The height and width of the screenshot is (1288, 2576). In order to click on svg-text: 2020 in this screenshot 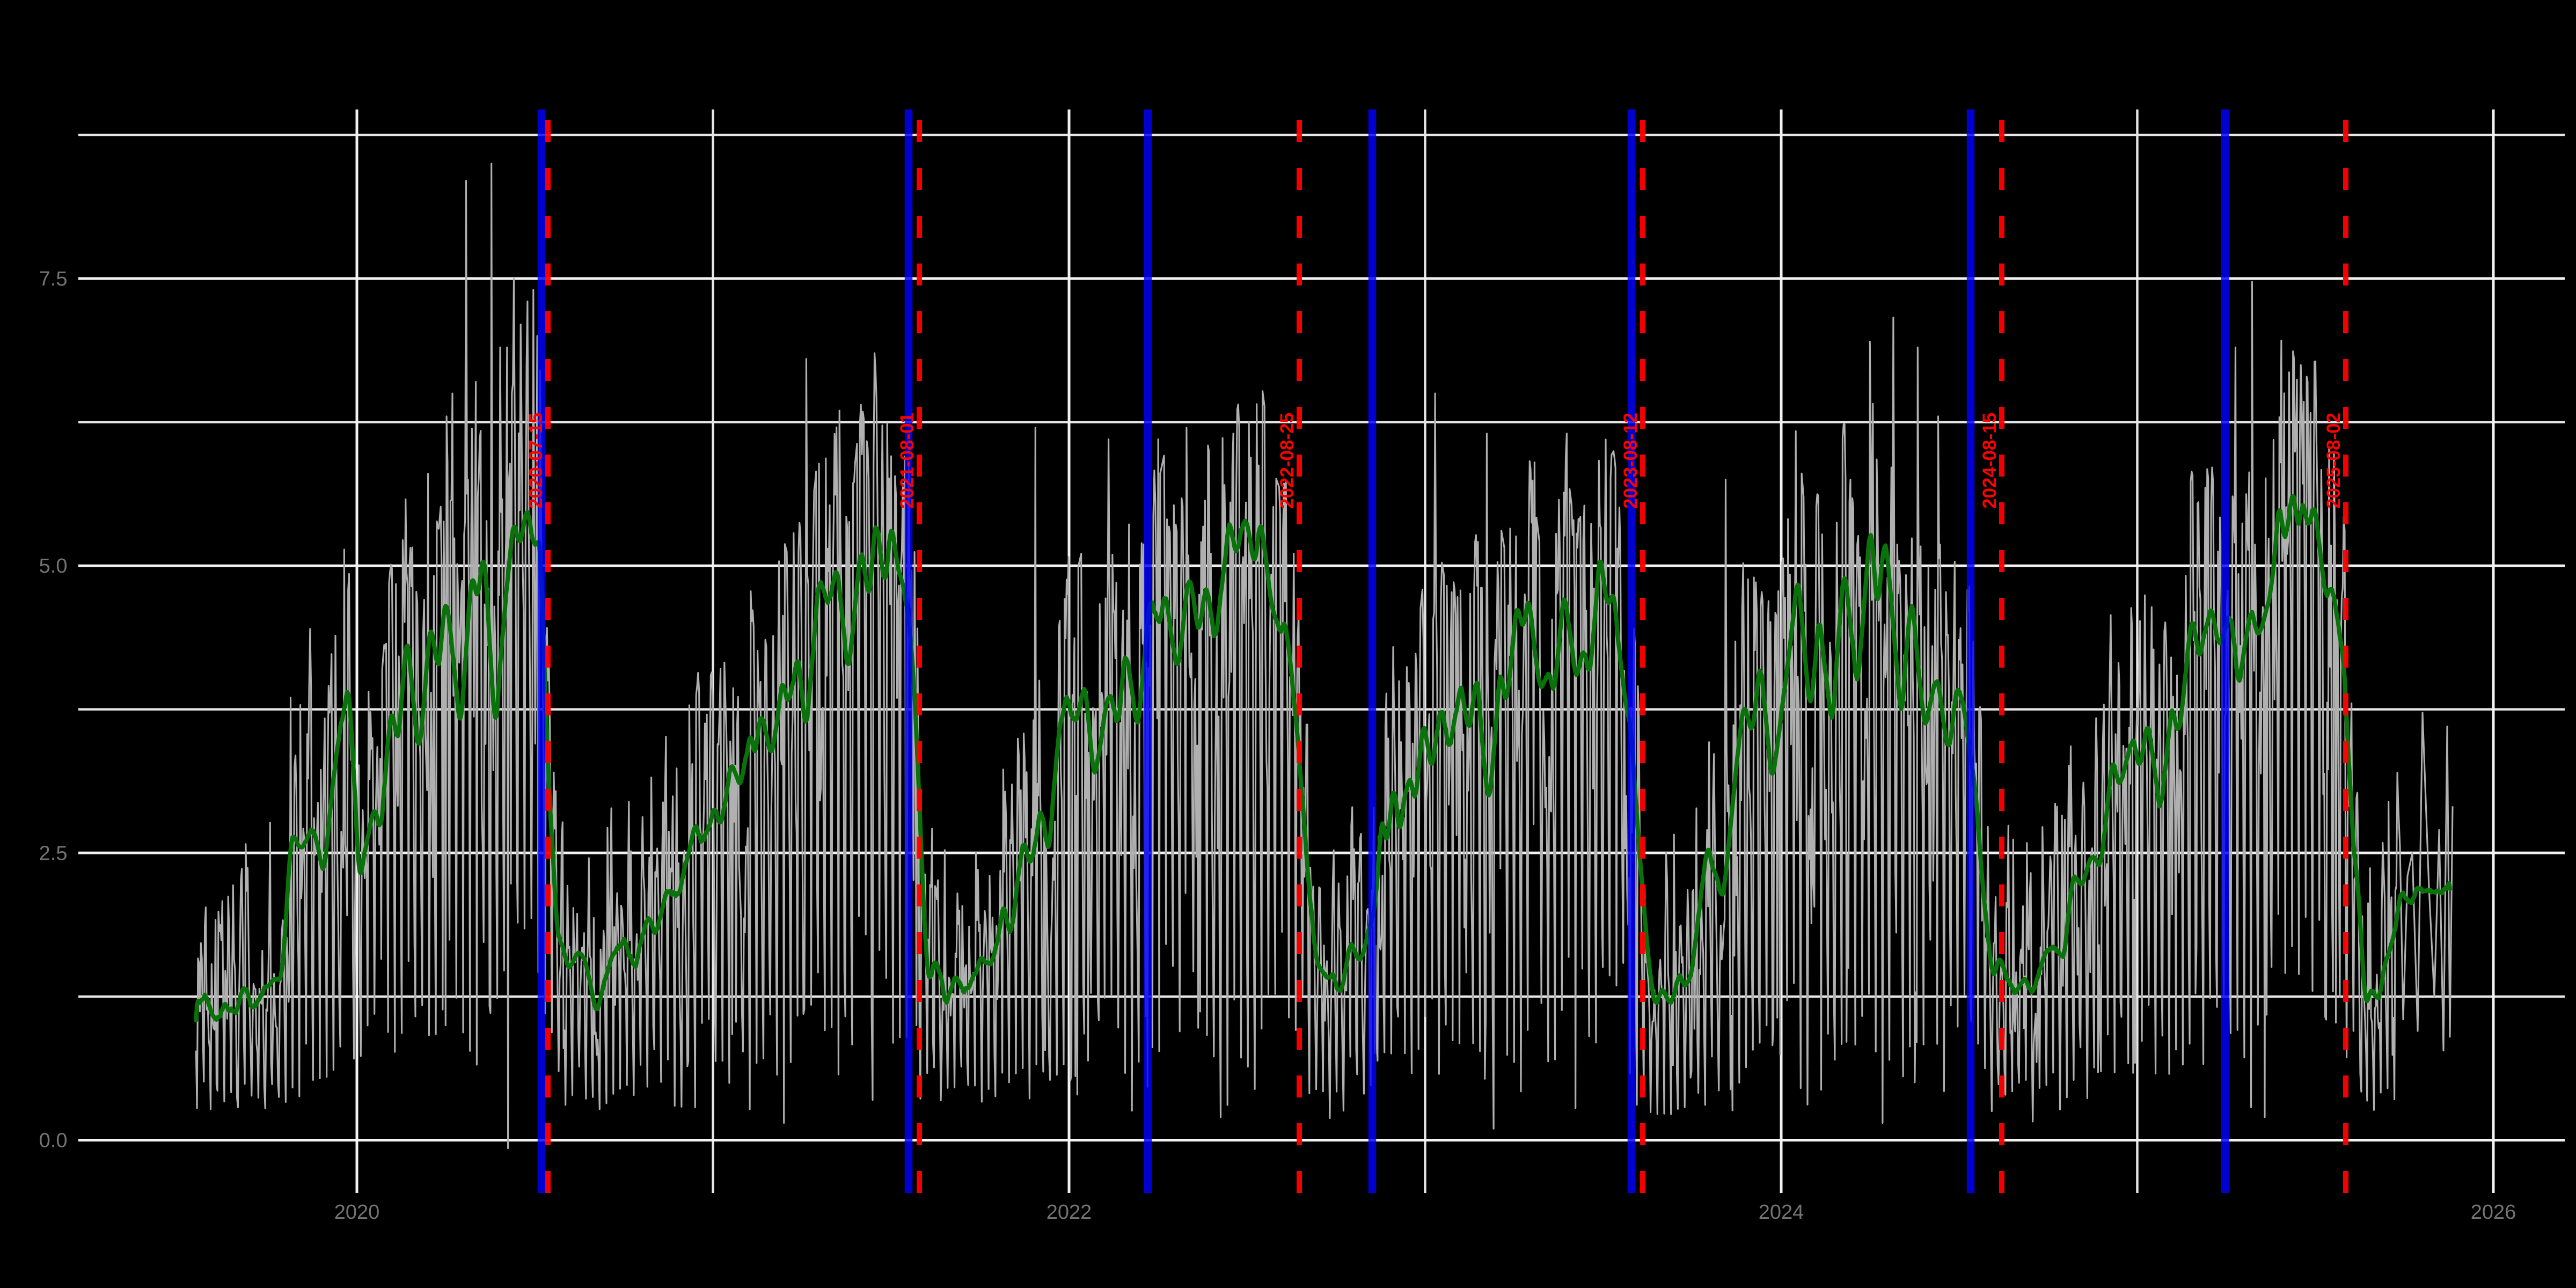, I will do `click(357, 1212)`.